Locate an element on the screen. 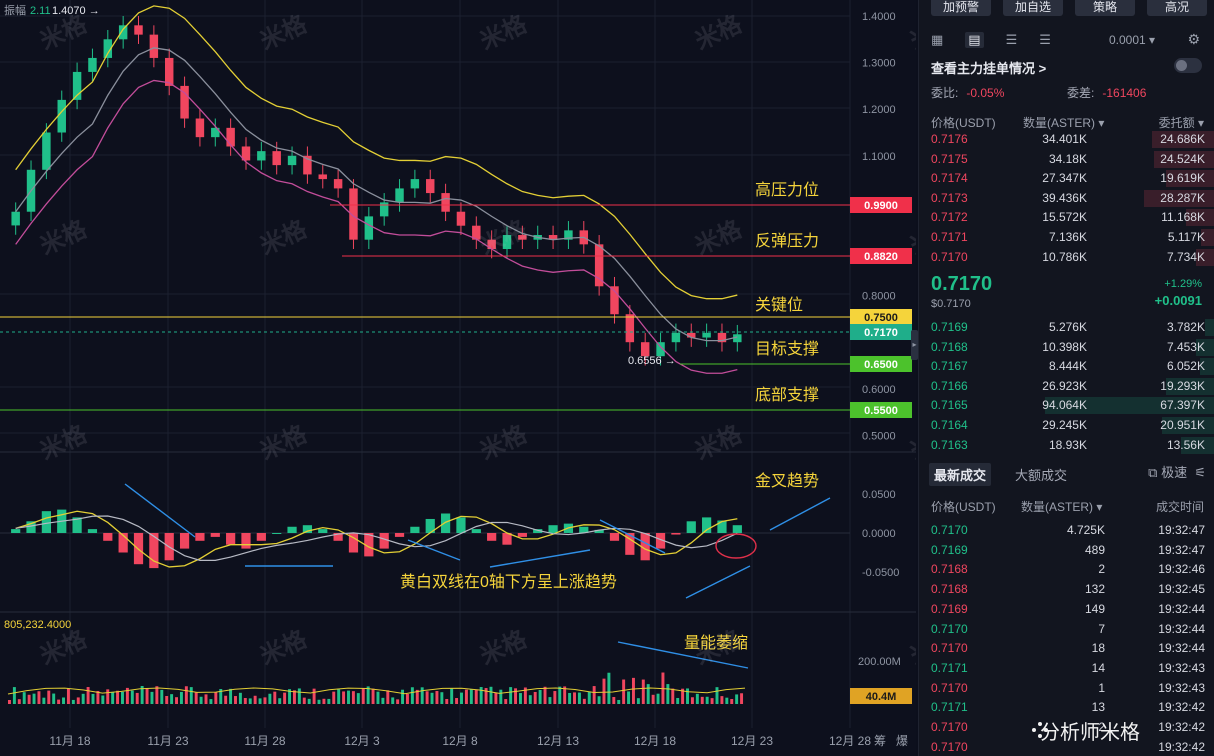  trade-header-qty: 数量(ASTER) ▾ is located at coordinates (1062, 507).